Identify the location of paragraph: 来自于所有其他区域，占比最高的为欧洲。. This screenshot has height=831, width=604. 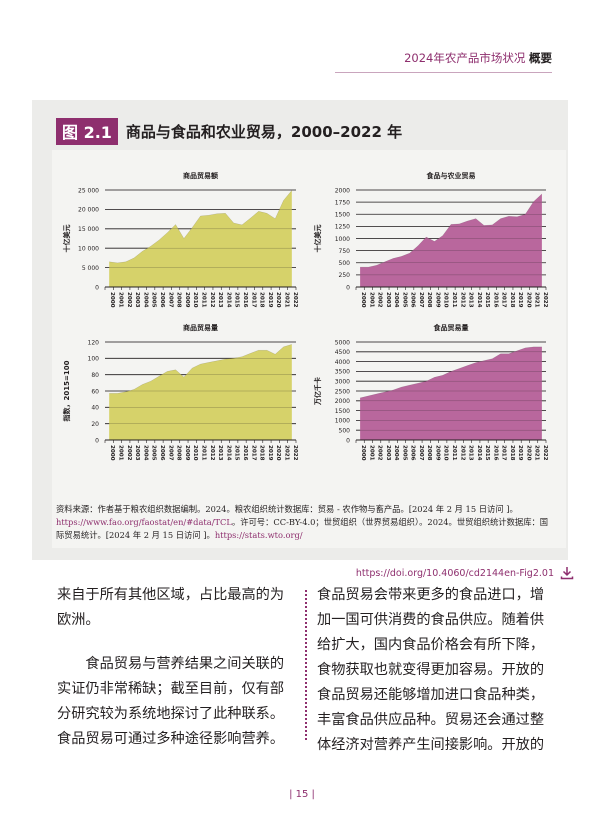
(171, 607).